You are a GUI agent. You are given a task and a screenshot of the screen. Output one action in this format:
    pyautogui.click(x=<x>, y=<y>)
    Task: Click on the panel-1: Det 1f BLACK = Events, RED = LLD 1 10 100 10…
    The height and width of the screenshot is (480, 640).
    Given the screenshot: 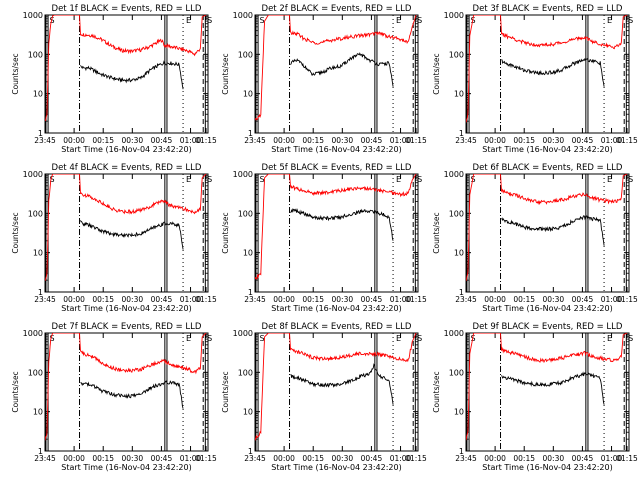 What is the action you would take?
    pyautogui.click(x=114, y=79)
    